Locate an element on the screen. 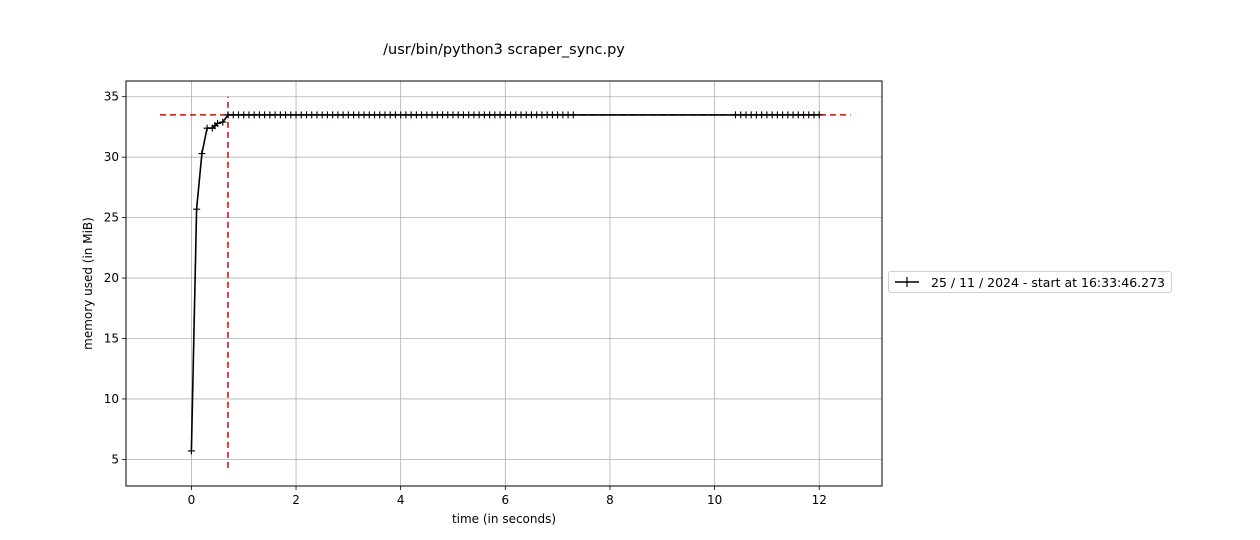 The width and height of the screenshot is (1260, 540). x-tick-label: 2 is located at coordinates (296, 500).